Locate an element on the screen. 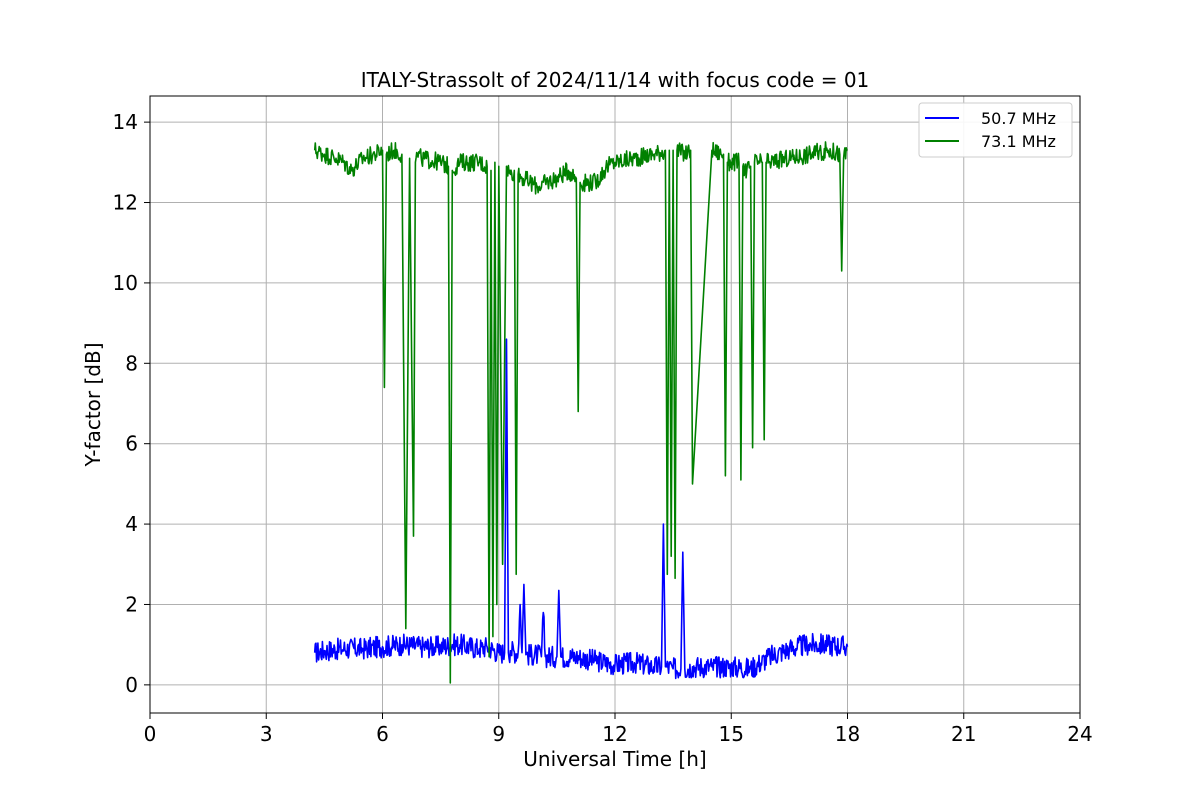 Image resolution: width=1200 pixels, height=800 pixels. y-tick-label: 2 is located at coordinates (131, 604).